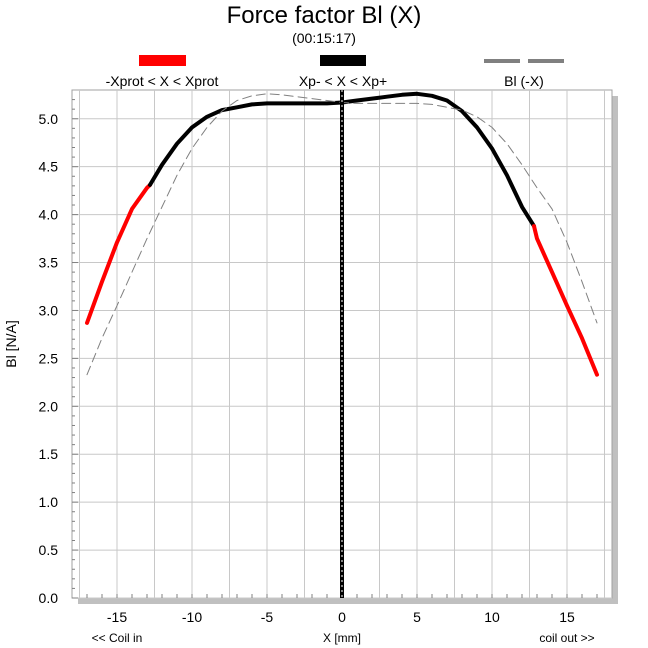 This screenshot has width=648, height=648. Describe the element at coordinates (49, 598) in the screenshot. I see `y-tick-label: 0.0` at that location.